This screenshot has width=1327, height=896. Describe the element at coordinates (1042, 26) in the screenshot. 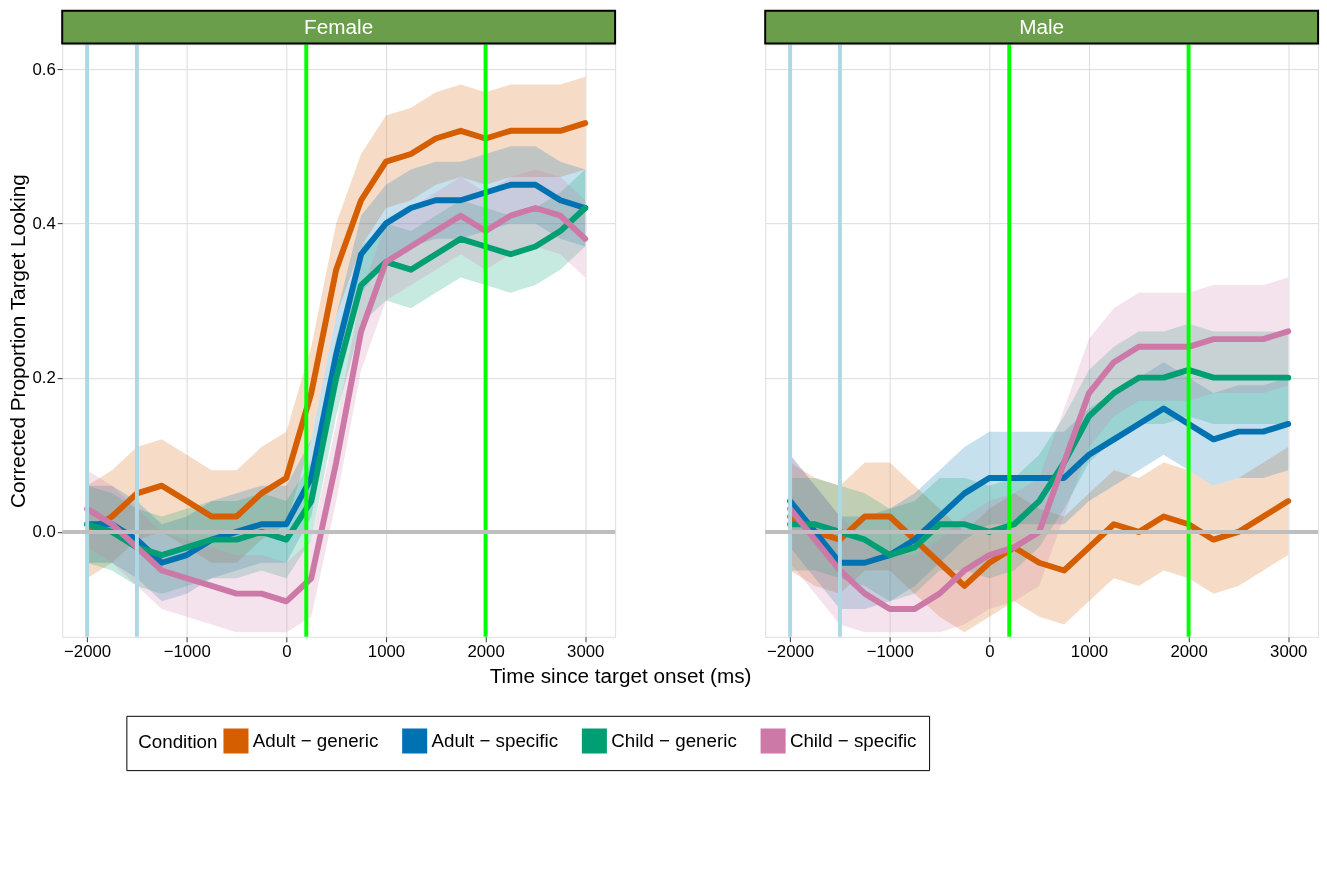

I see `chart-title: Male` at that location.